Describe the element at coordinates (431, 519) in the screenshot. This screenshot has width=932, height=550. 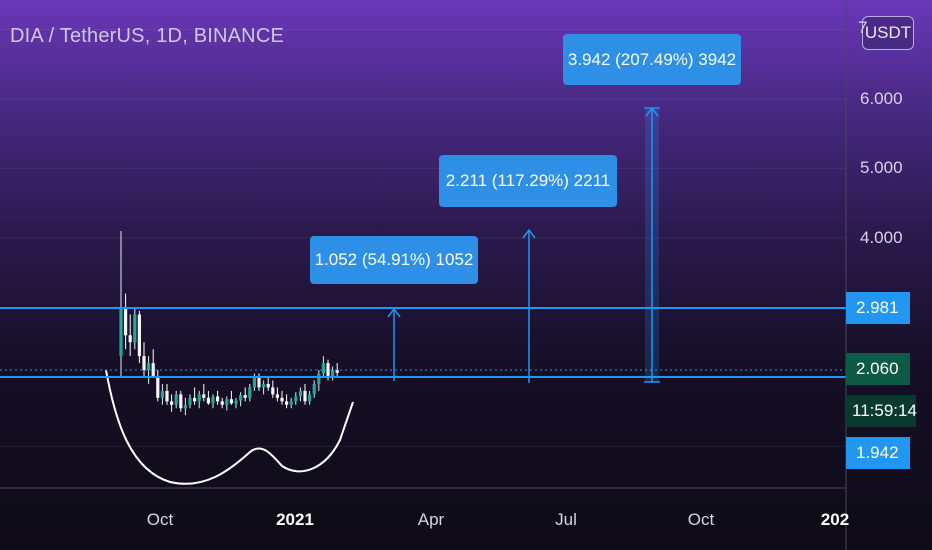
I see `time-tick-apr: Apr` at that location.